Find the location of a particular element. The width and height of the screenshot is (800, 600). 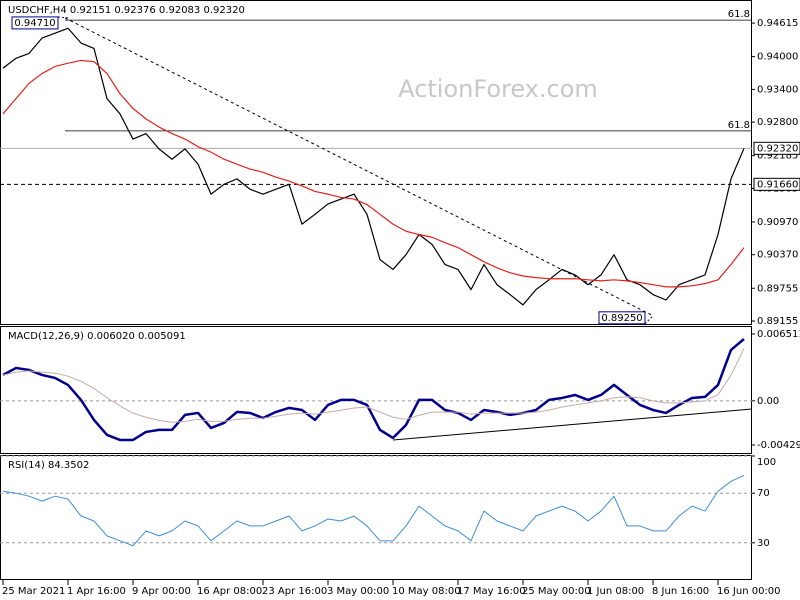

y-tick-label: 70 is located at coordinates (763, 493).